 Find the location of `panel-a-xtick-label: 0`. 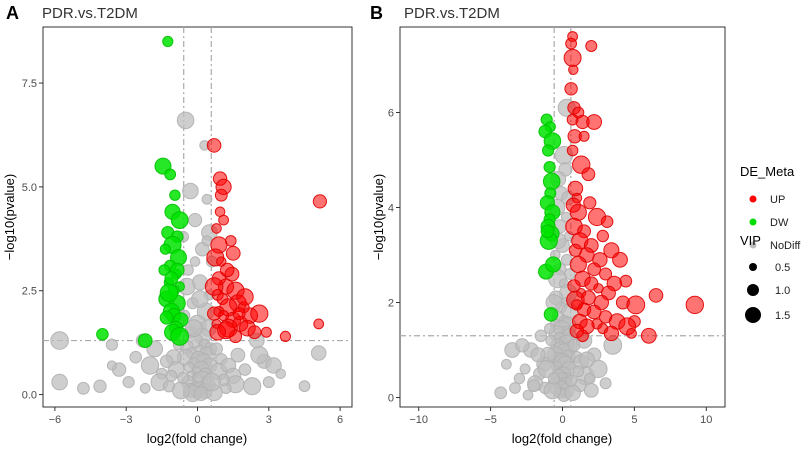

panel-a-xtick-label: 0 is located at coordinates (197, 420).